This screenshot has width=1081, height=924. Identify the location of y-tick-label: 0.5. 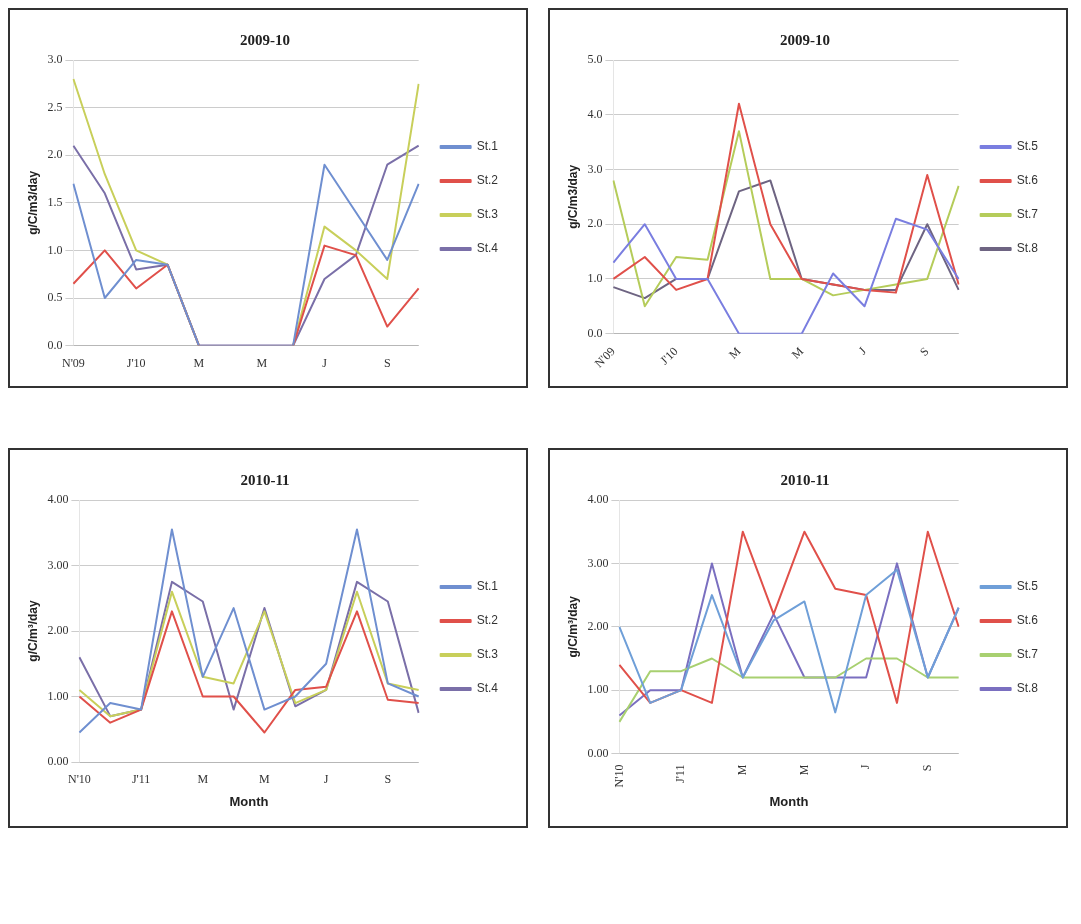
(55, 297).